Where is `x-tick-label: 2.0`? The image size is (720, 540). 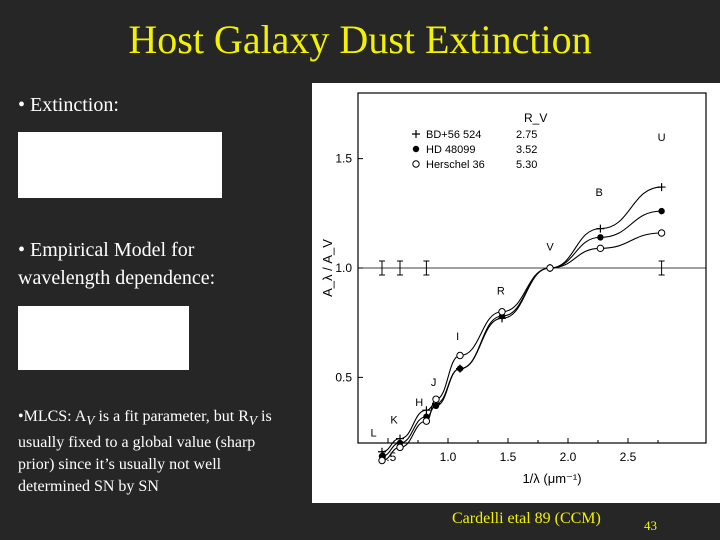 x-tick-label: 2.0 is located at coordinates (568, 457).